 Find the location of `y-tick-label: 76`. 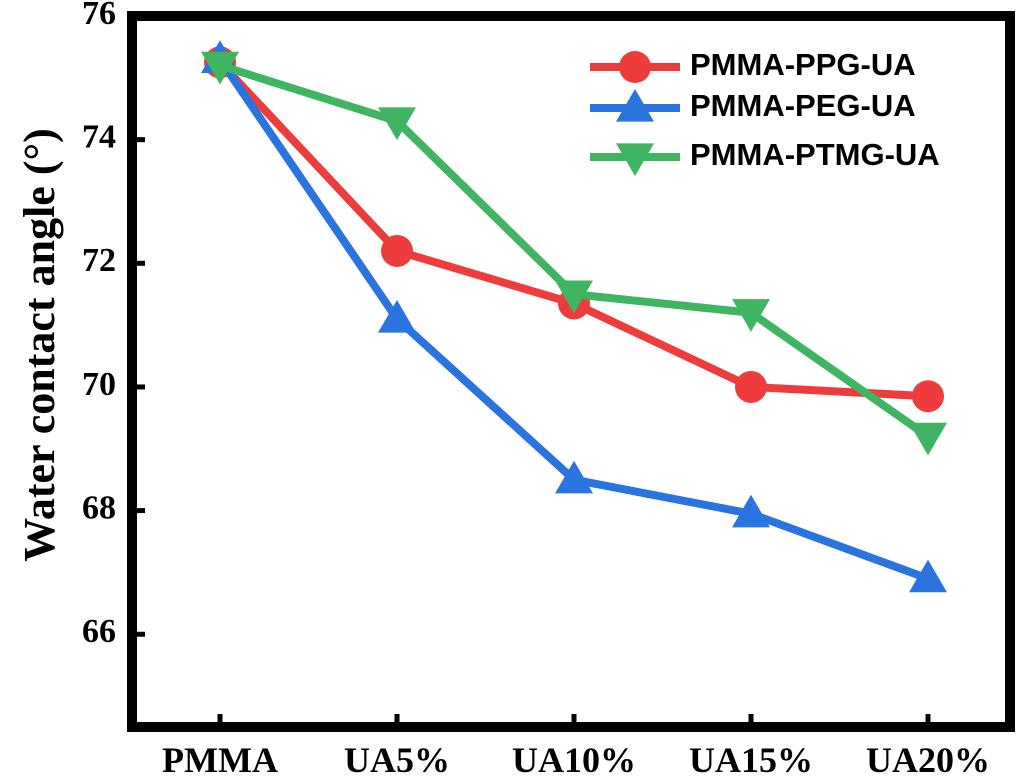

y-tick-label: 76 is located at coordinates (99, 16).